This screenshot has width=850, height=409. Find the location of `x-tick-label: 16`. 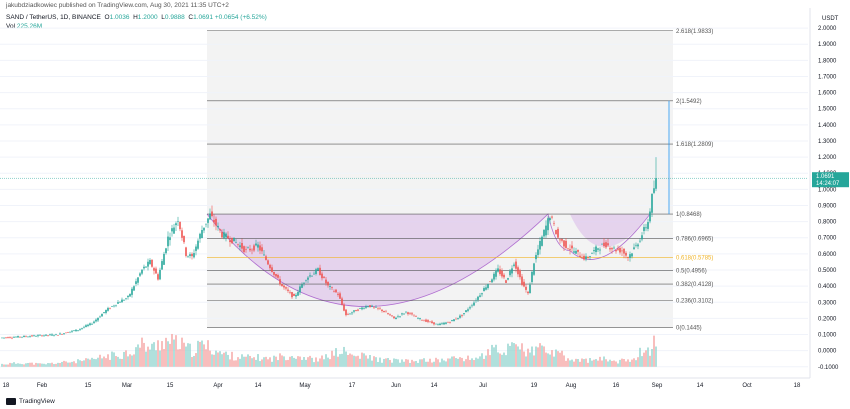

x-tick-label: 16 is located at coordinates (616, 386).